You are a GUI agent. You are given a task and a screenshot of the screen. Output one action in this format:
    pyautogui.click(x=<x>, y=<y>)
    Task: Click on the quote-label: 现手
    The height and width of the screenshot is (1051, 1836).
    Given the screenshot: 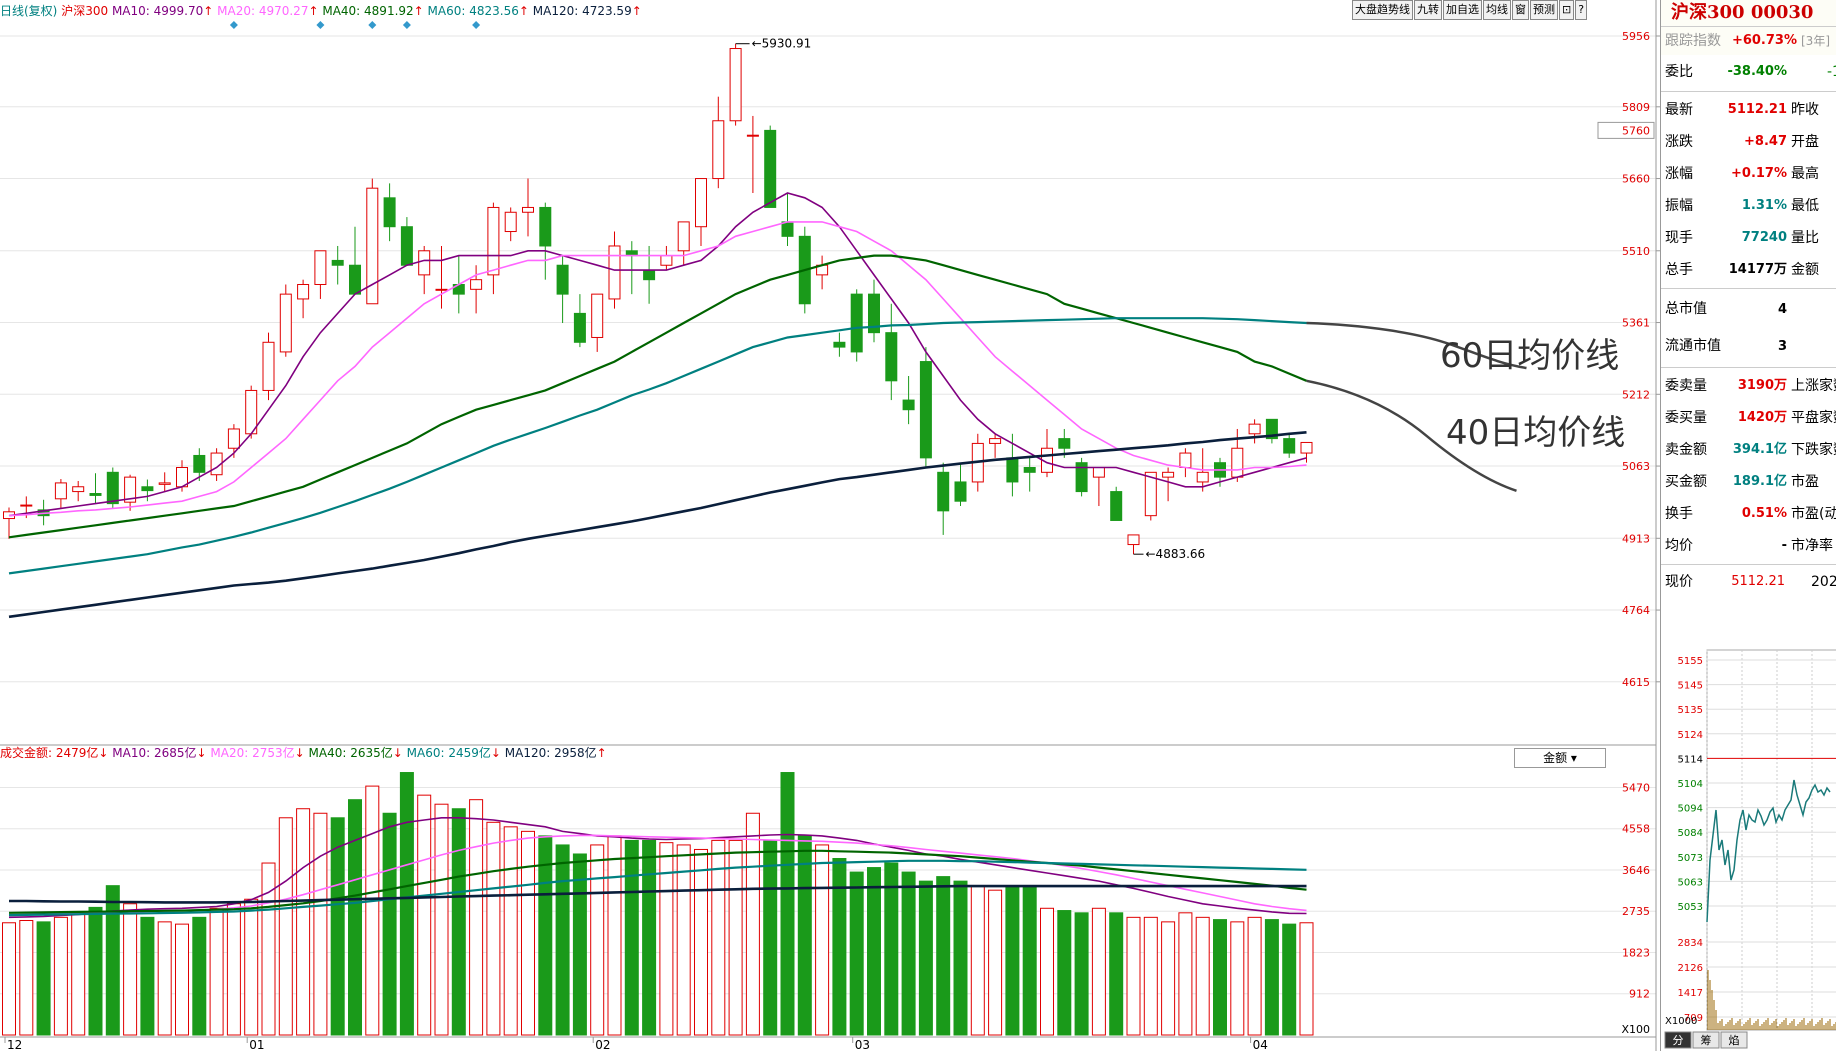 What is the action you would take?
    pyautogui.click(x=1679, y=238)
    